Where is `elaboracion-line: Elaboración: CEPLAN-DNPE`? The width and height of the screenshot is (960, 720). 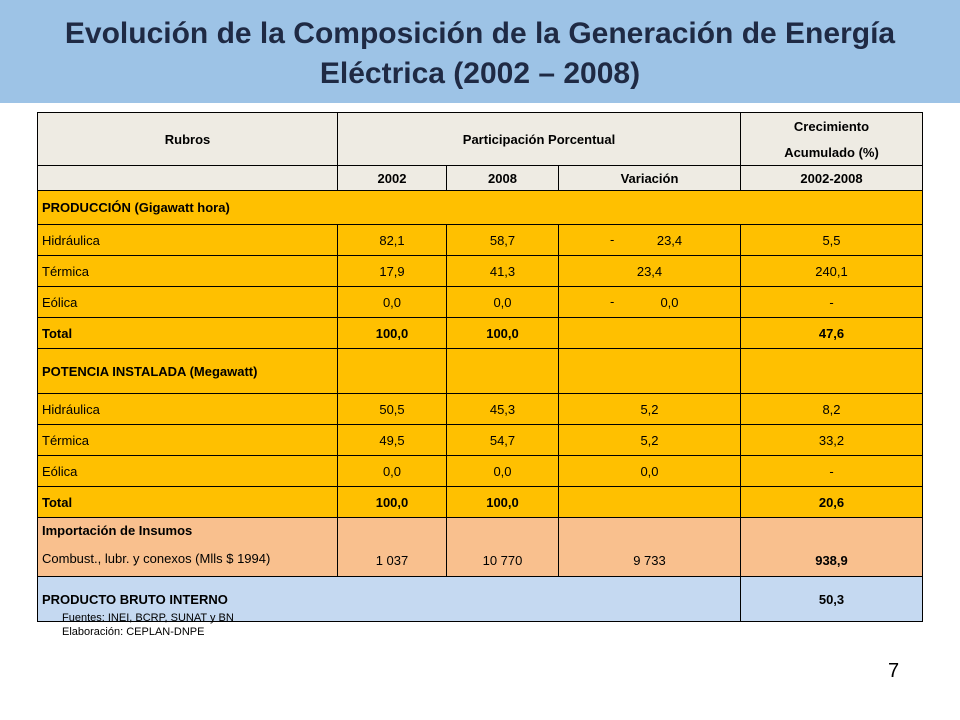 elaboracion-line: Elaboración: CEPLAN-DNPE is located at coordinates (133, 632).